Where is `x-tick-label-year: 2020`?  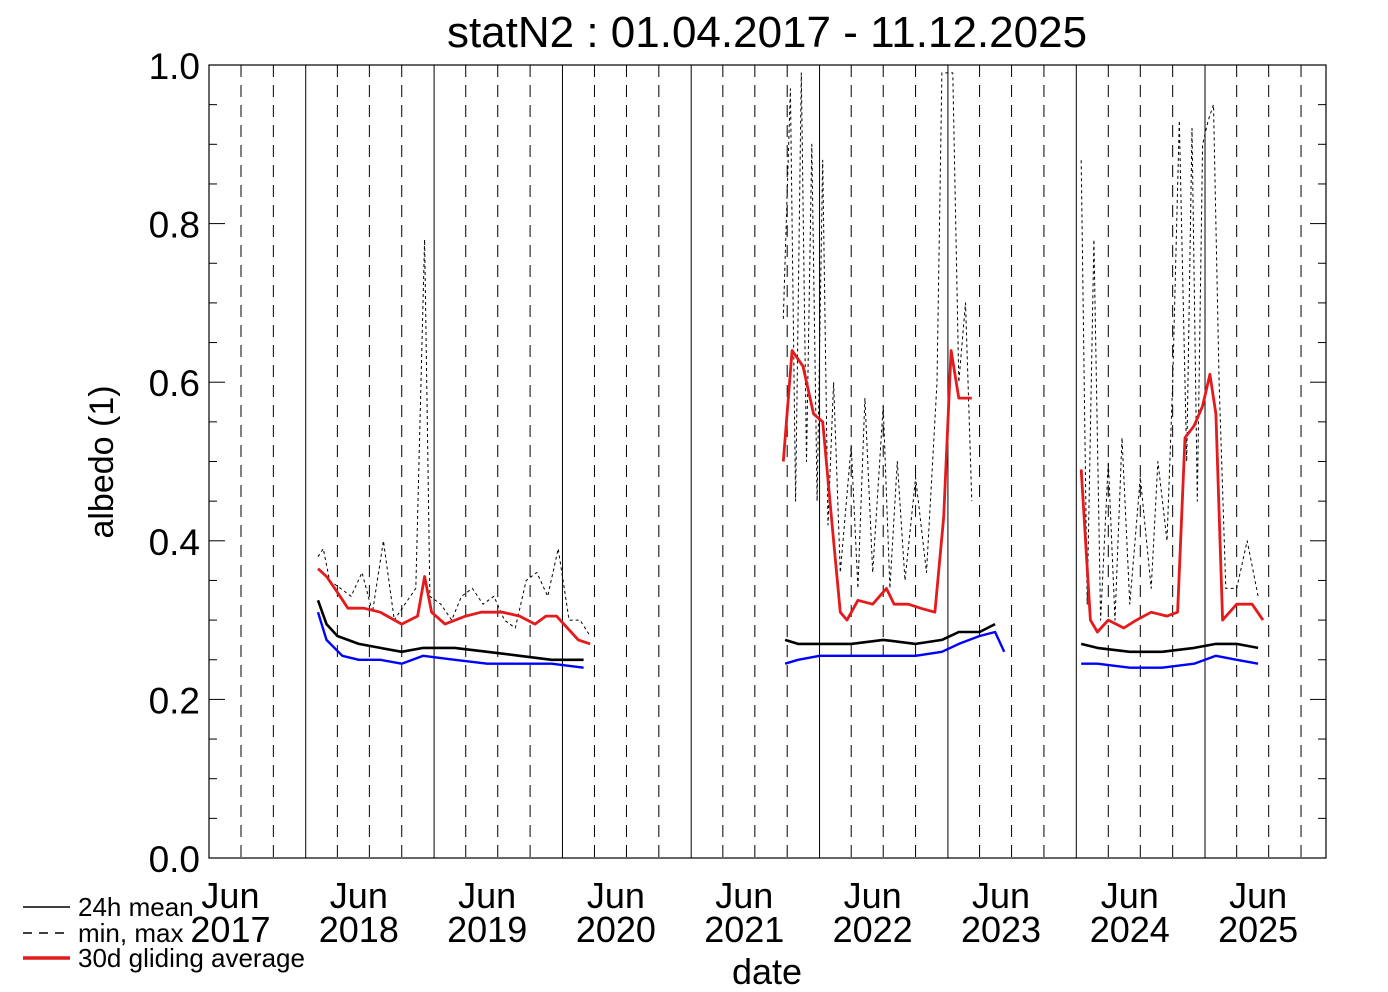
x-tick-label-year: 2020 is located at coordinates (616, 929).